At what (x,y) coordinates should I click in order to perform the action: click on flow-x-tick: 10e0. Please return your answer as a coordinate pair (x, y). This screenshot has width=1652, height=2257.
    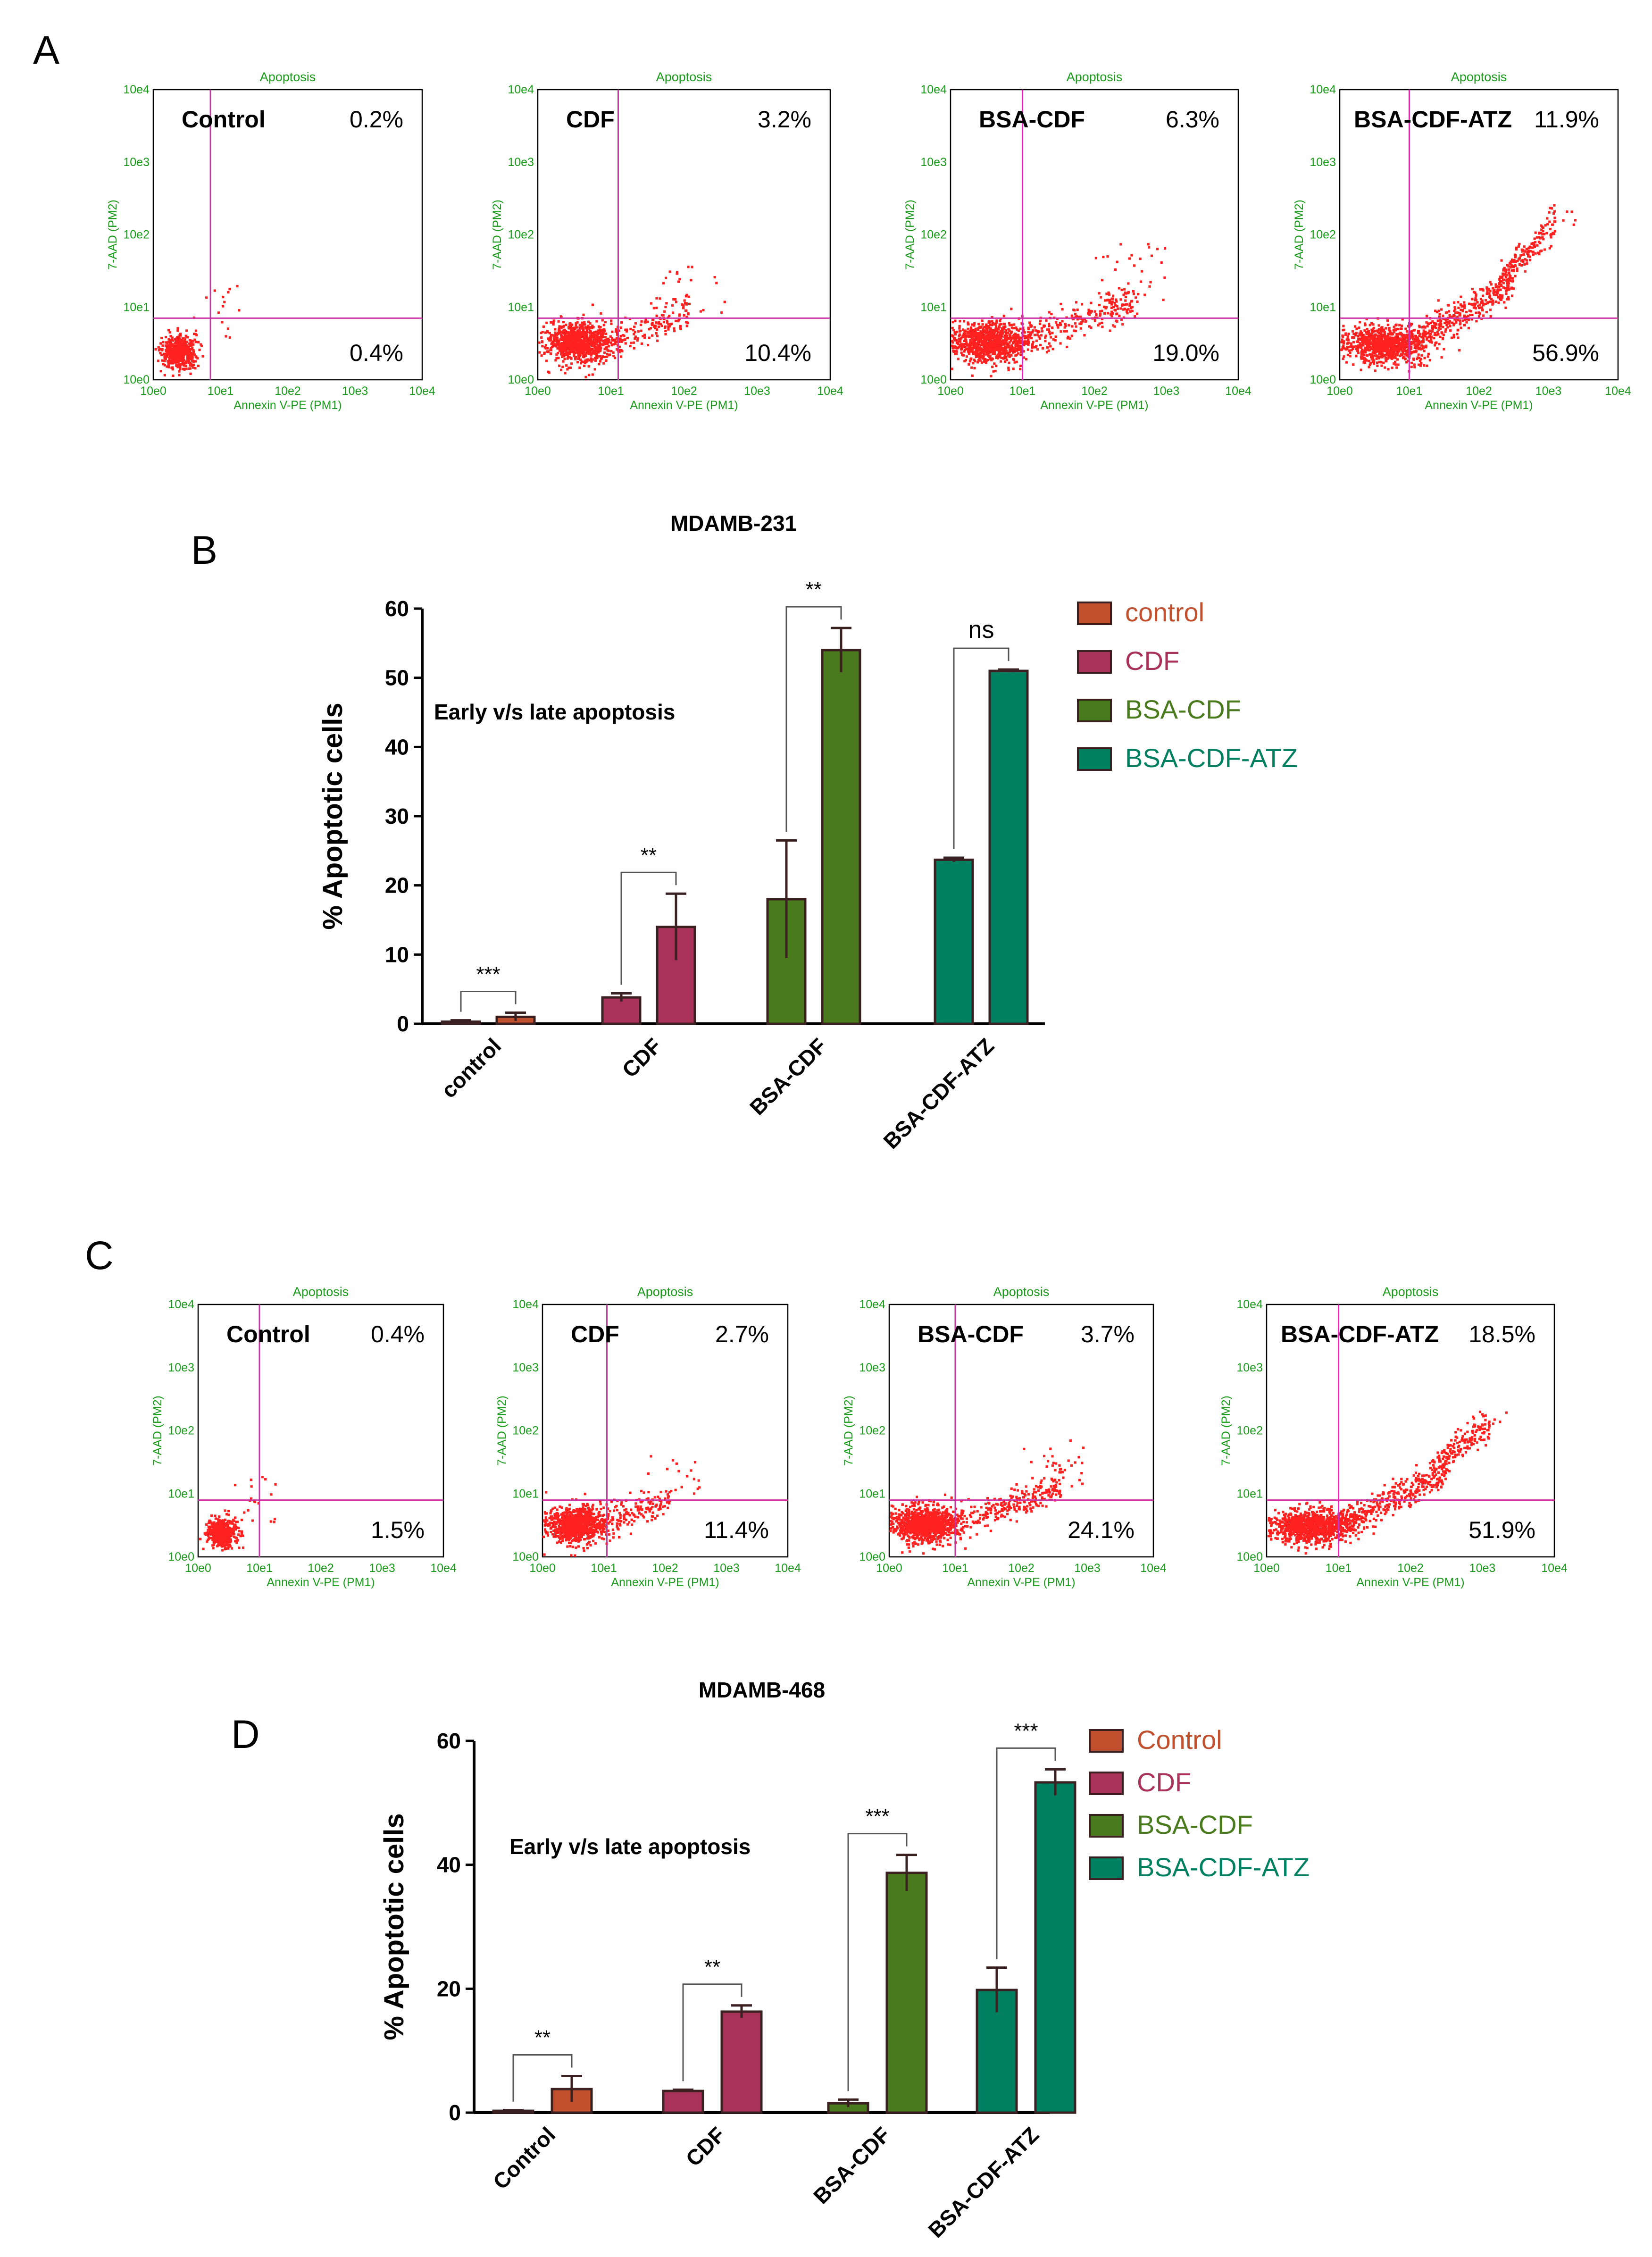
    Looking at the image, I should click on (1340, 391).